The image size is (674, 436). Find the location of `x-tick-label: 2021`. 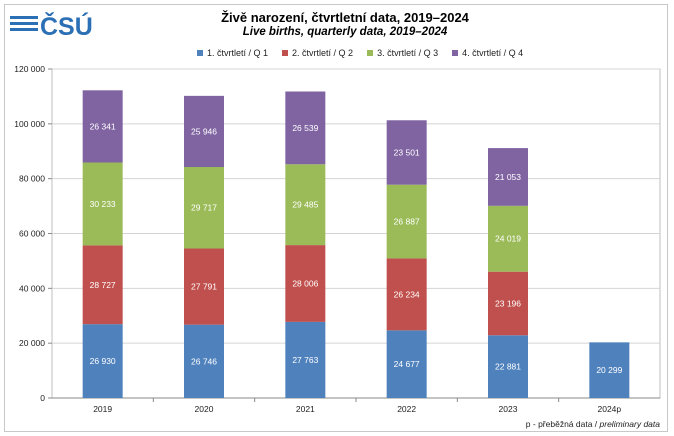

x-tick-label: 2021 is located at coordinates (305, 409).